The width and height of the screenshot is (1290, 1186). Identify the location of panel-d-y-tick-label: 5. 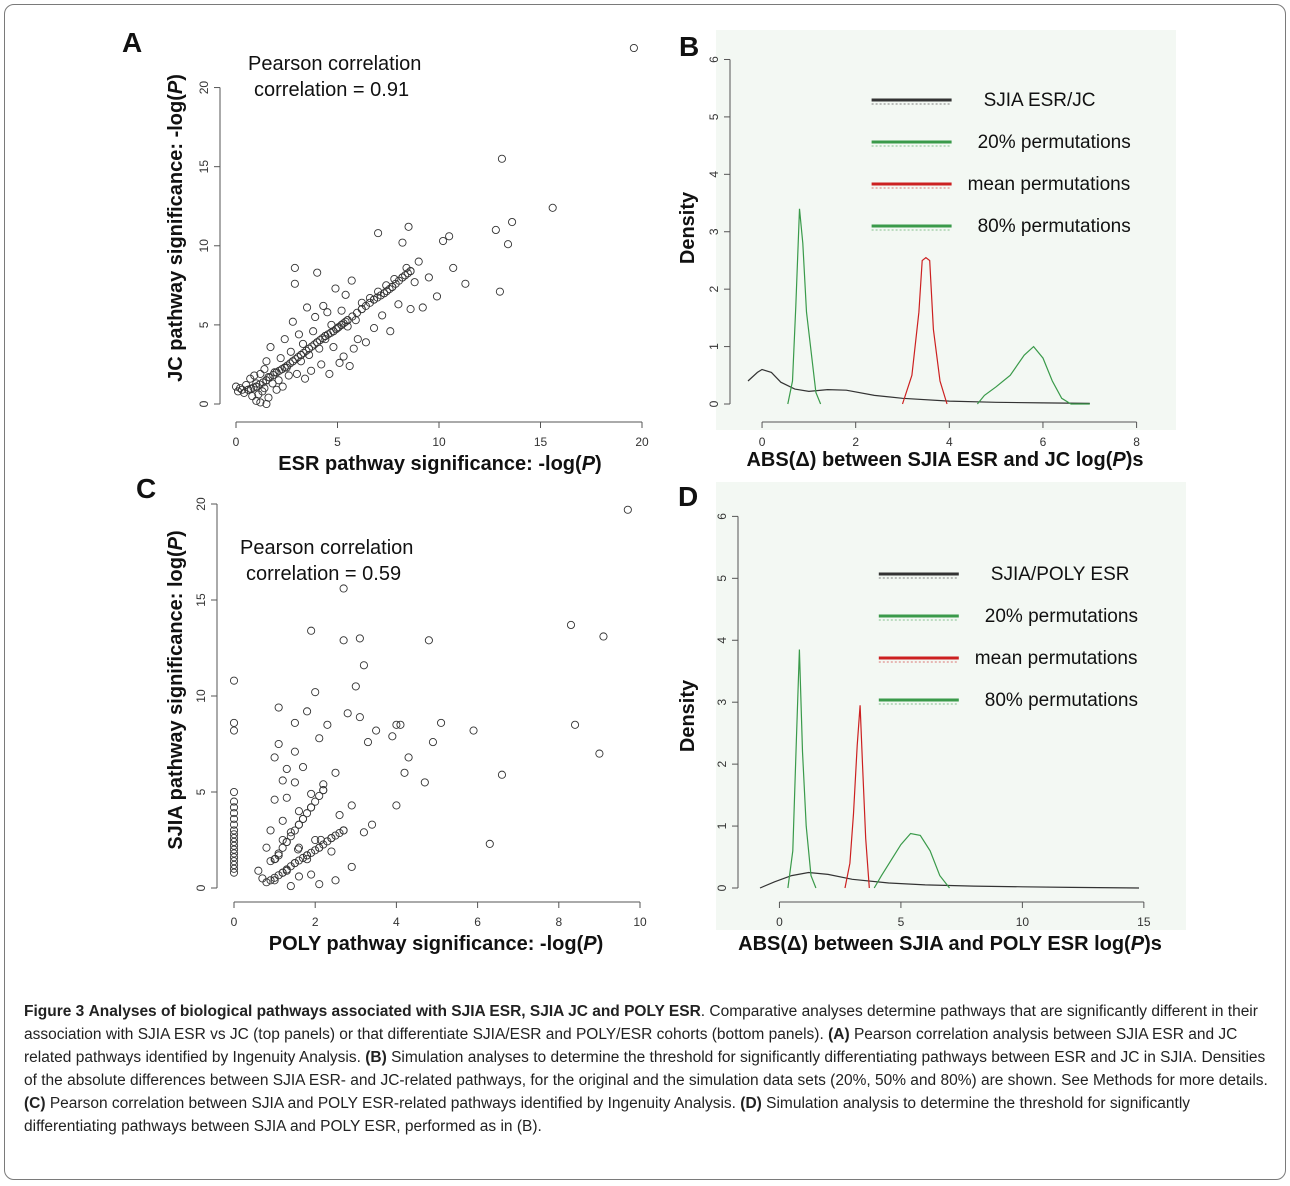
(722, 578).